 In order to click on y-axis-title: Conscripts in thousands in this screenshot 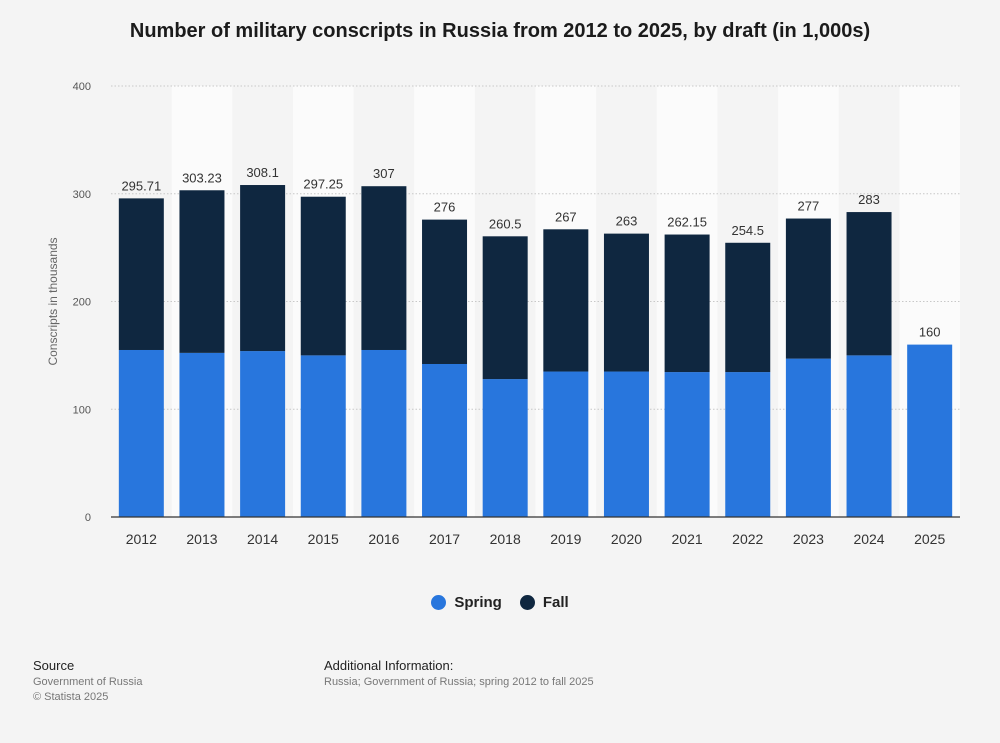, I will do `click(53, 301)`.